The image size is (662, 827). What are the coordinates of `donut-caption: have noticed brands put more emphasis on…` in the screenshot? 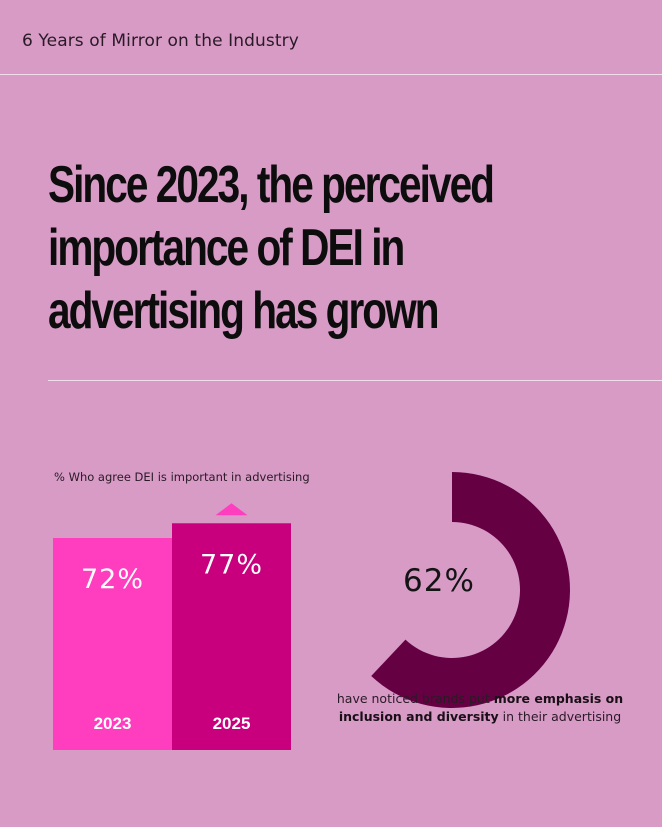 It's located at (480, 708).